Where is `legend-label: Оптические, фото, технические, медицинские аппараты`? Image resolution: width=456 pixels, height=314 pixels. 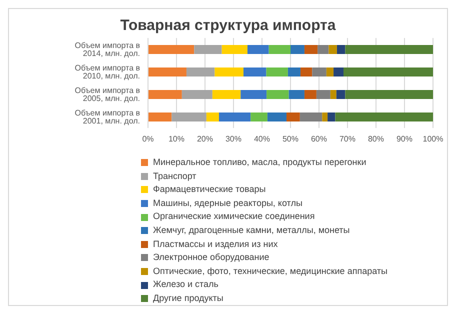 legend-label: Оптические, фото, технические, медицинские аппараты is located at coordinates (270, 271).